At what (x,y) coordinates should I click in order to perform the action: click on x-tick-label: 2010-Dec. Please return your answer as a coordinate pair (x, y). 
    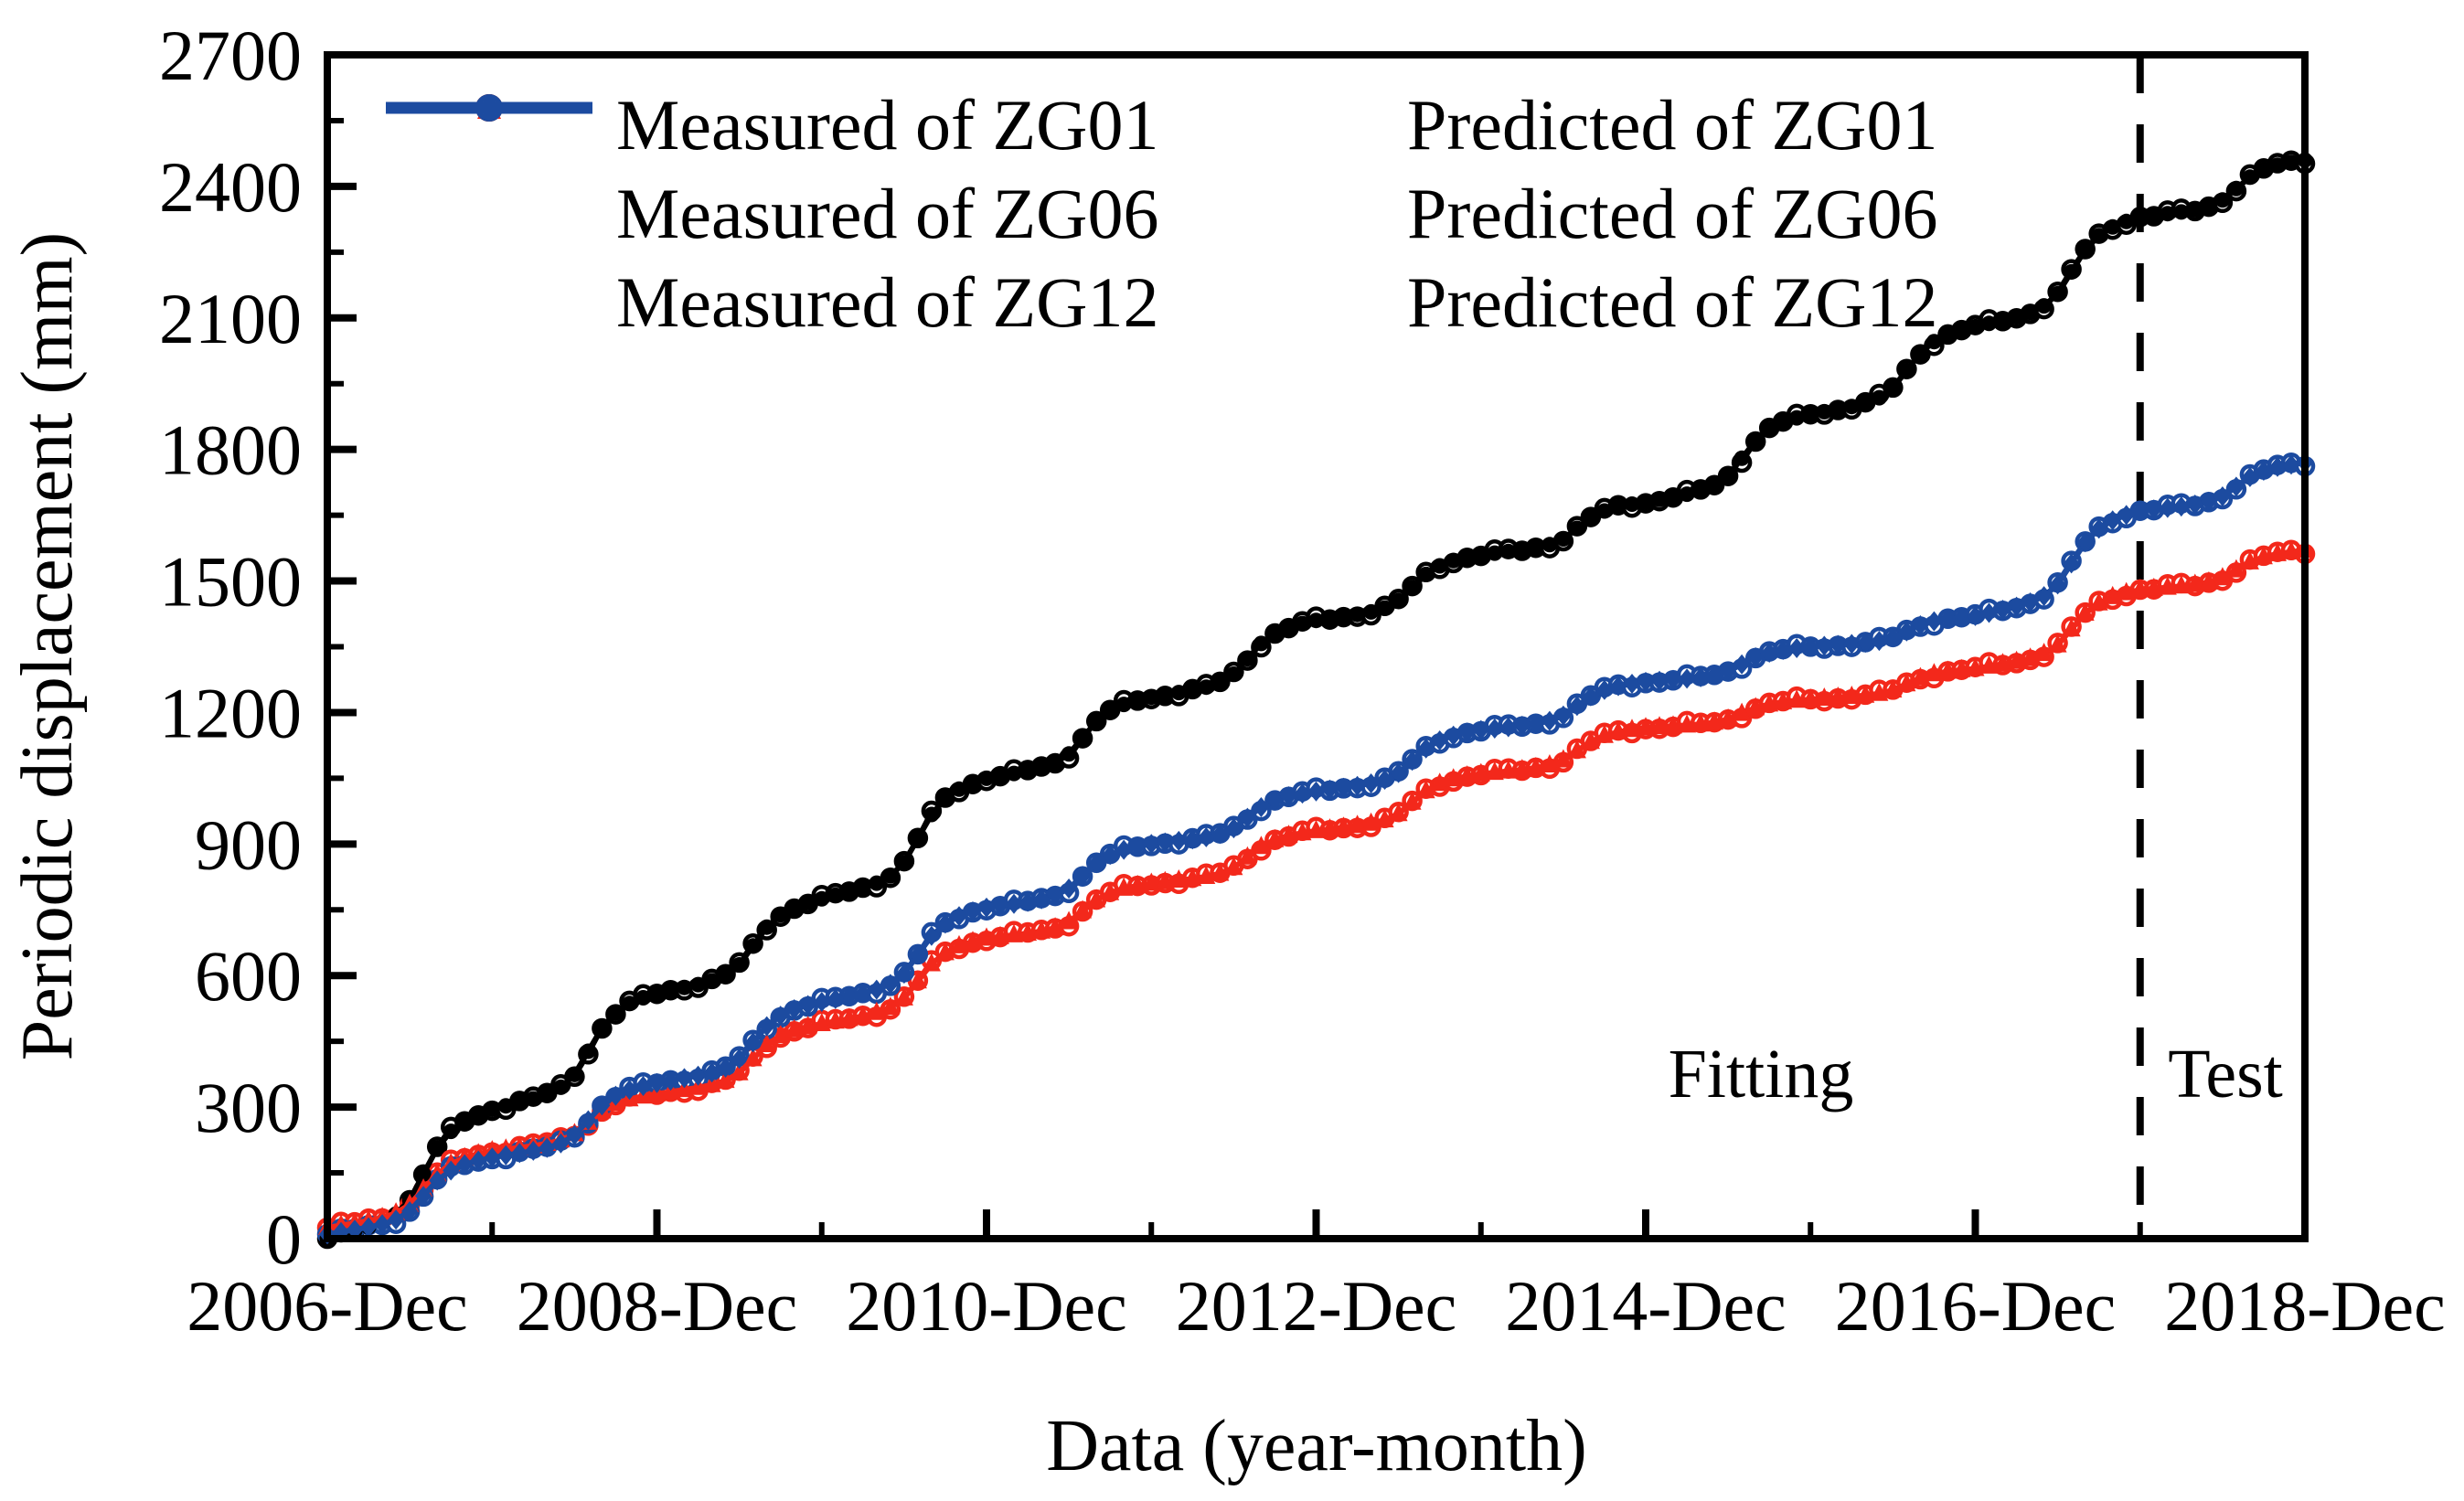
    Looking at the image, I should click on (986, 1306).